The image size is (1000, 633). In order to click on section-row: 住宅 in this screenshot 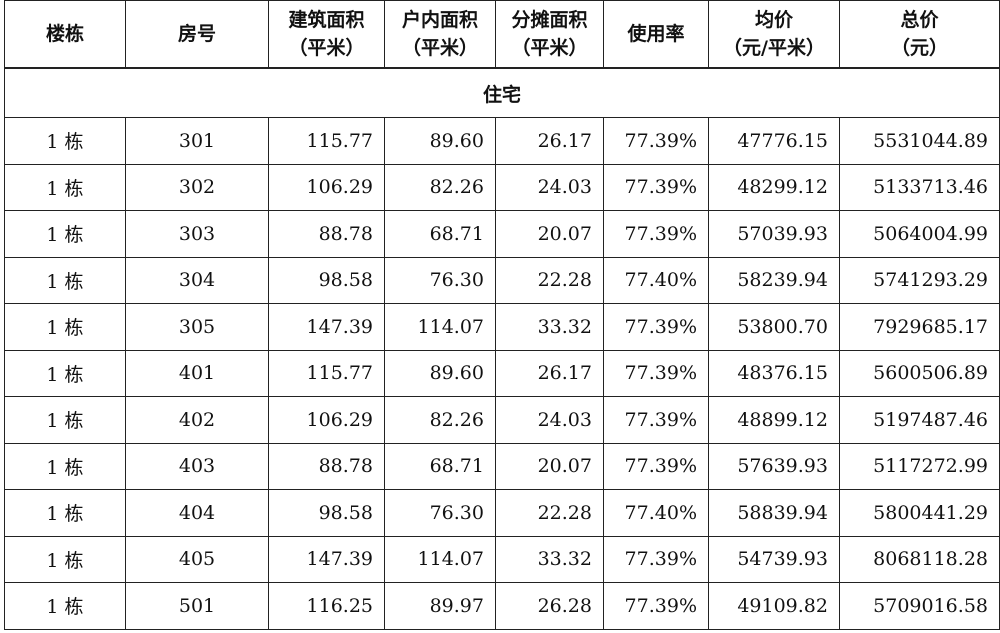, I will do `click(502, 92)`.